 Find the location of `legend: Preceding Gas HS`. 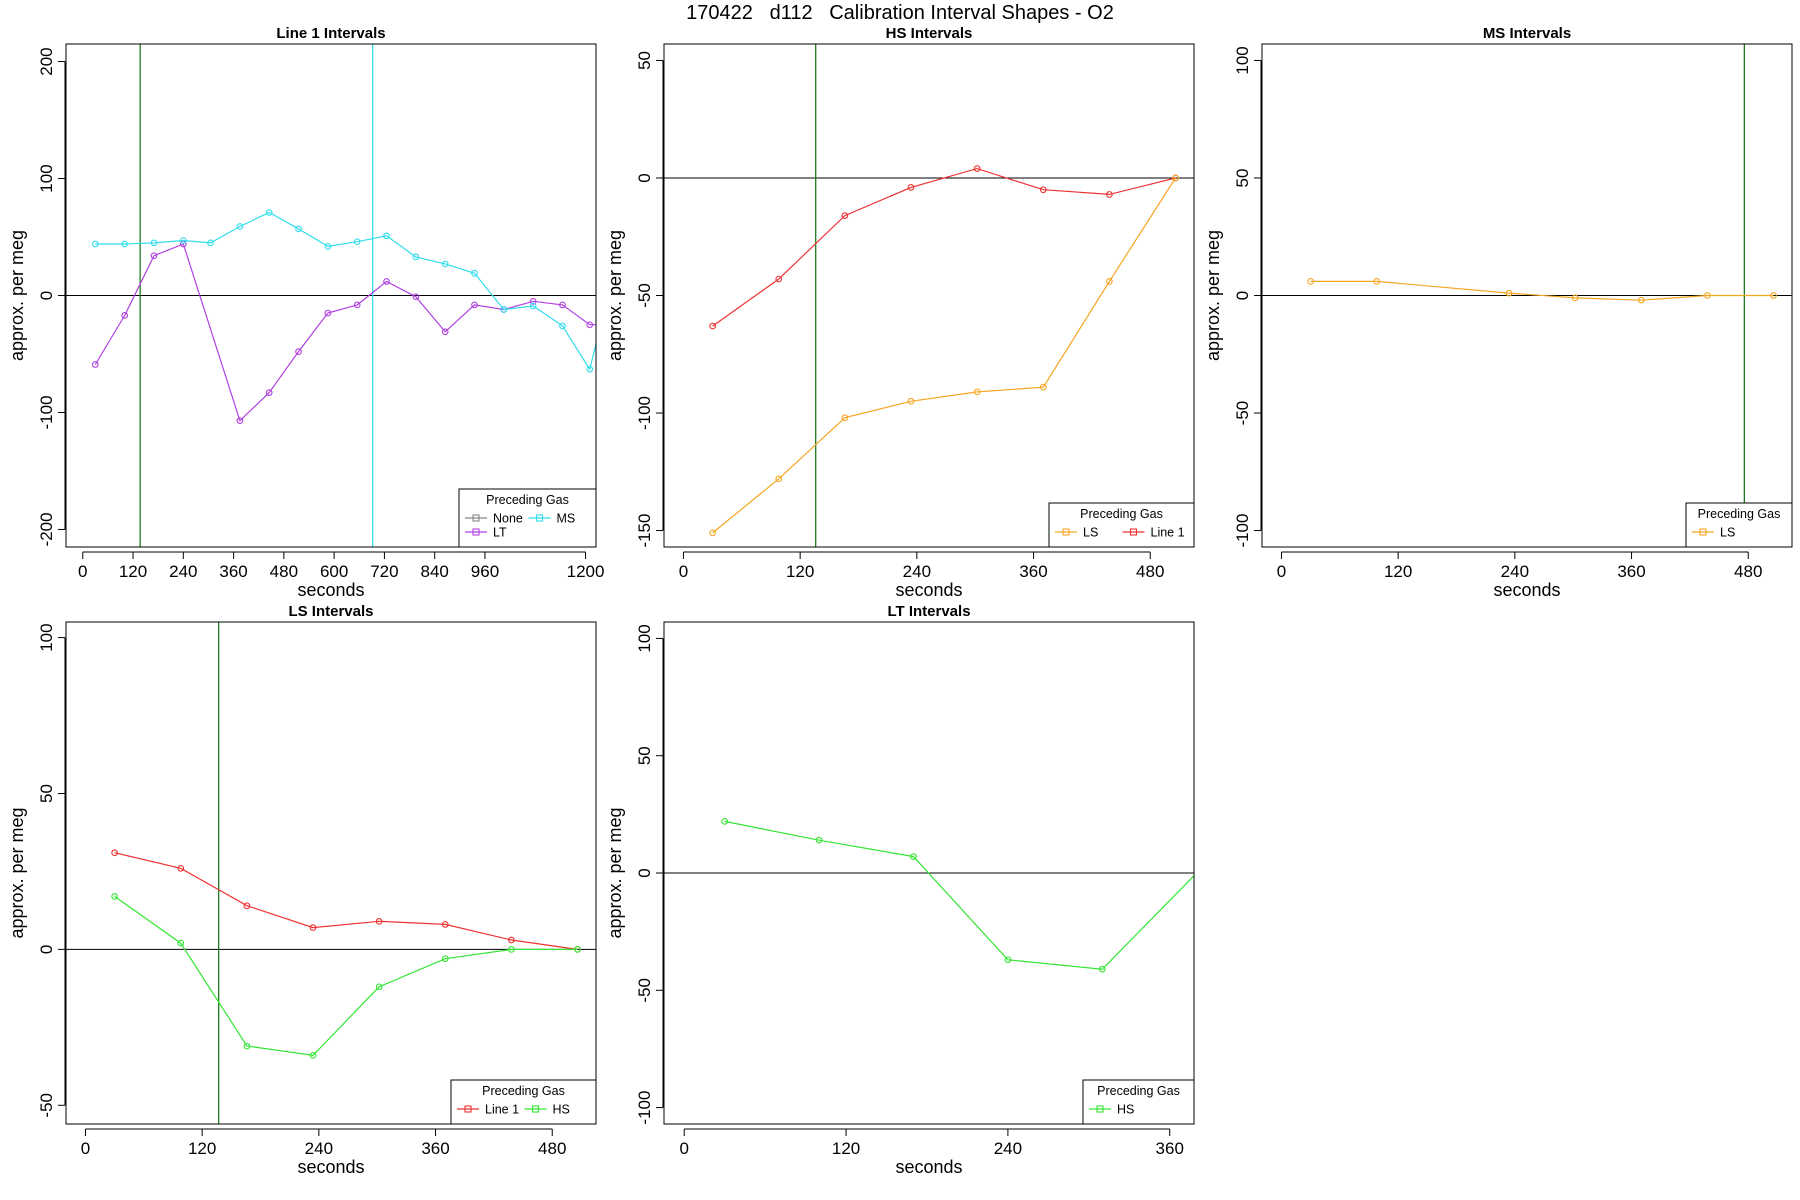

legend: Preceding Gas HS is located at coordinates (1138, 1102).